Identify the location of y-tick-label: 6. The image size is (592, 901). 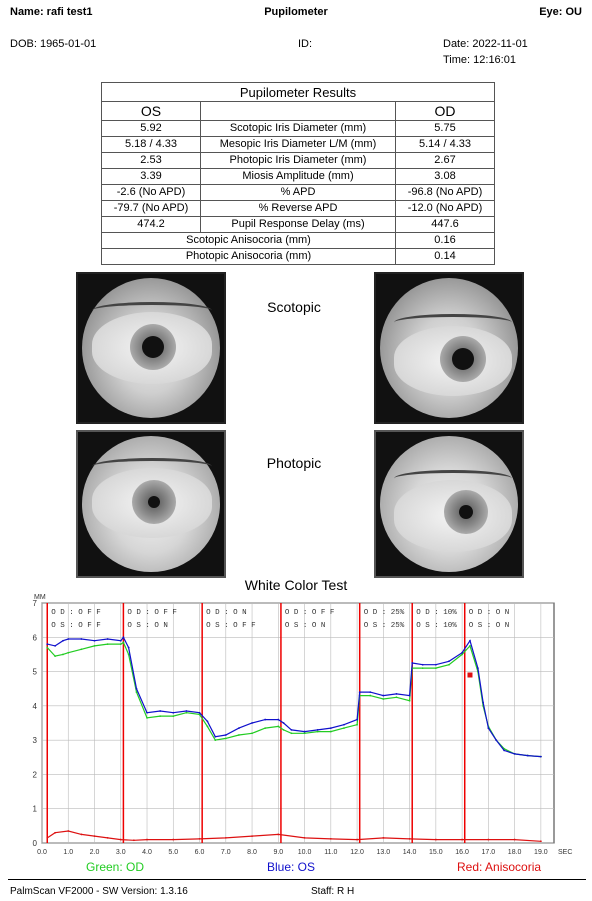
(35, 637).